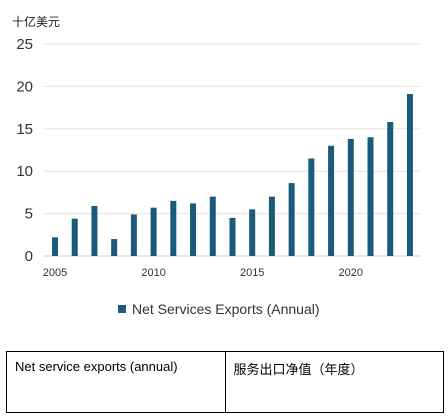 The width and height of the screenshot is (448, 418). I want to click on bar-2006, so click(74, 237).